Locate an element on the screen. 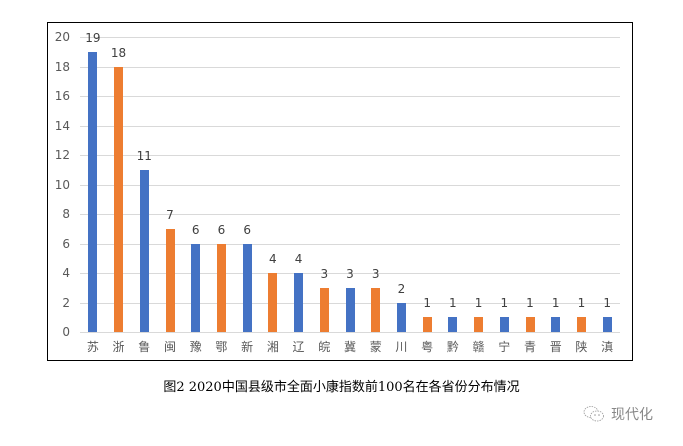 The height and width of the screenshot is (446, 683). x-tick-label: 新 is located at coordinates (247, 347).